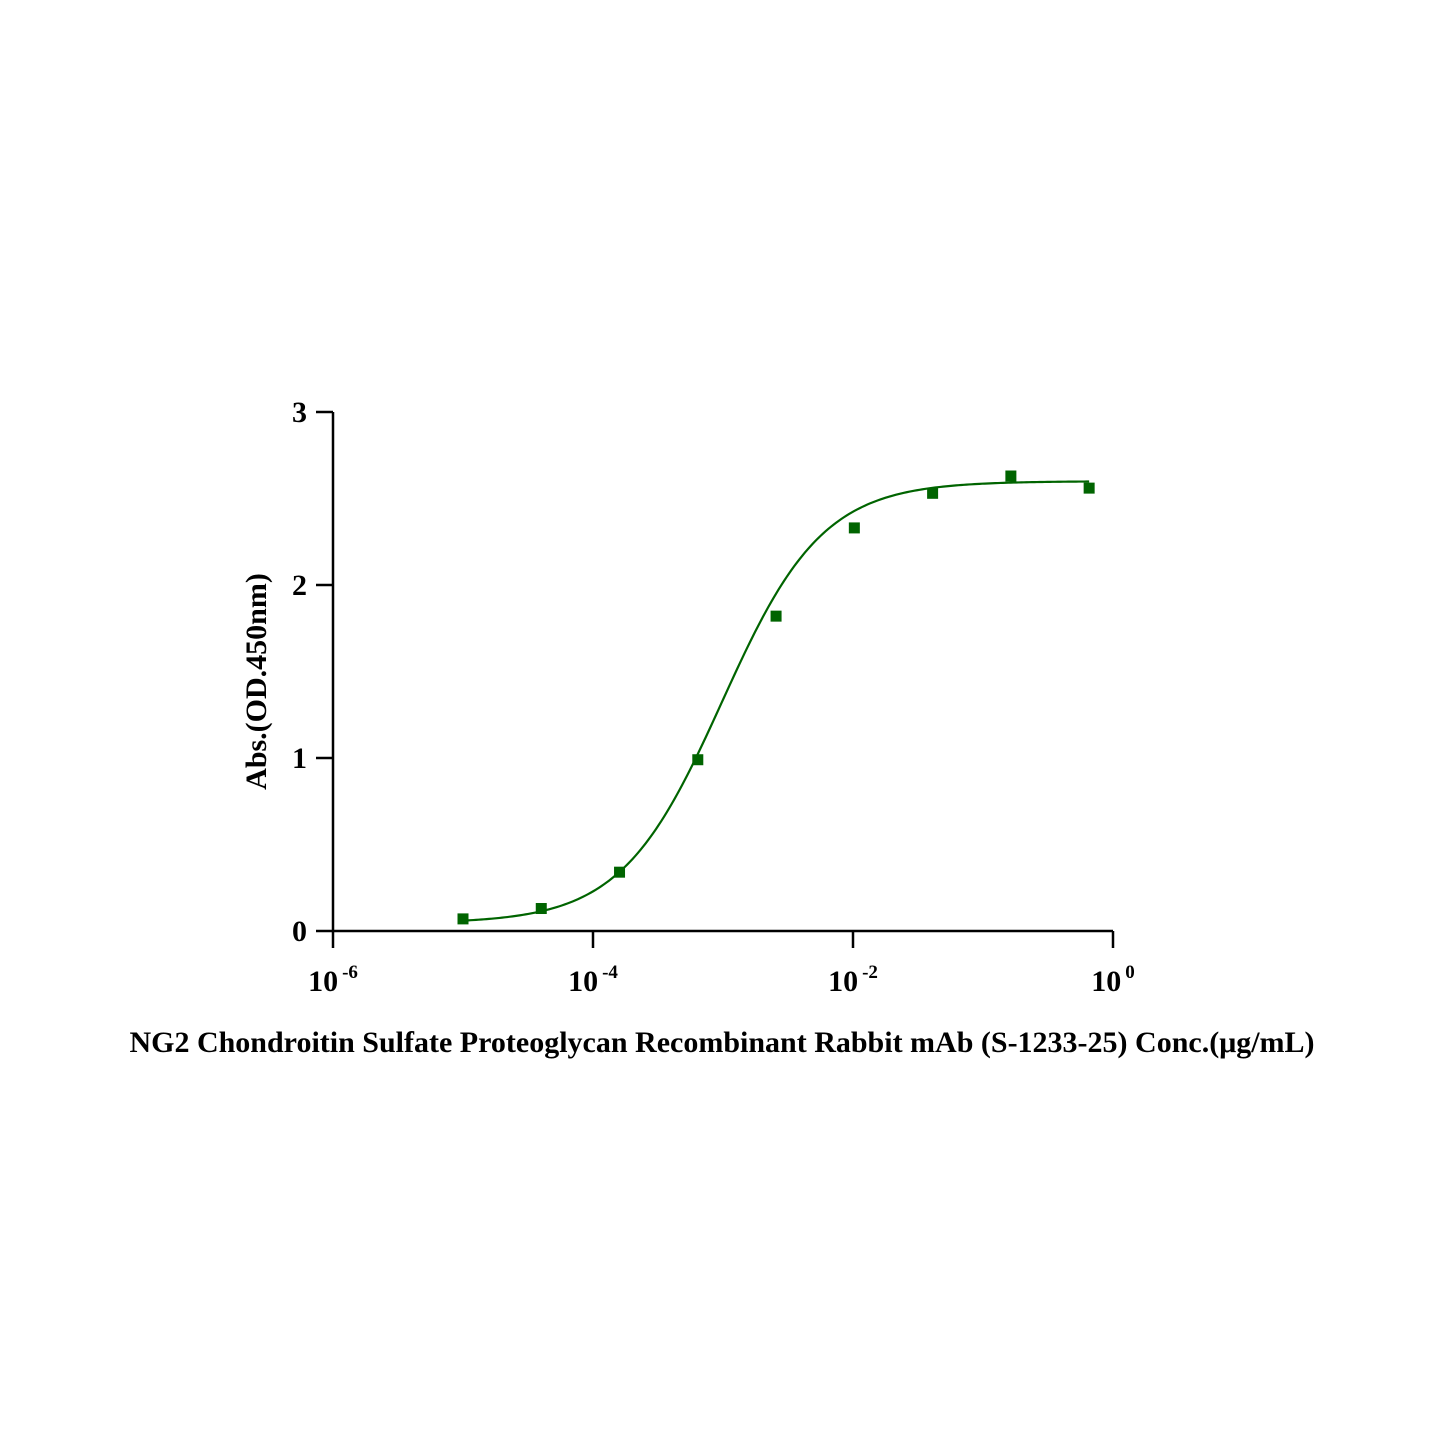 This screenshot has height=1445, width=1445. What do you see at coordinates (299, 585) in the screenshot?
I see `y-tick-label: 2` at bounding box center [299, 585].